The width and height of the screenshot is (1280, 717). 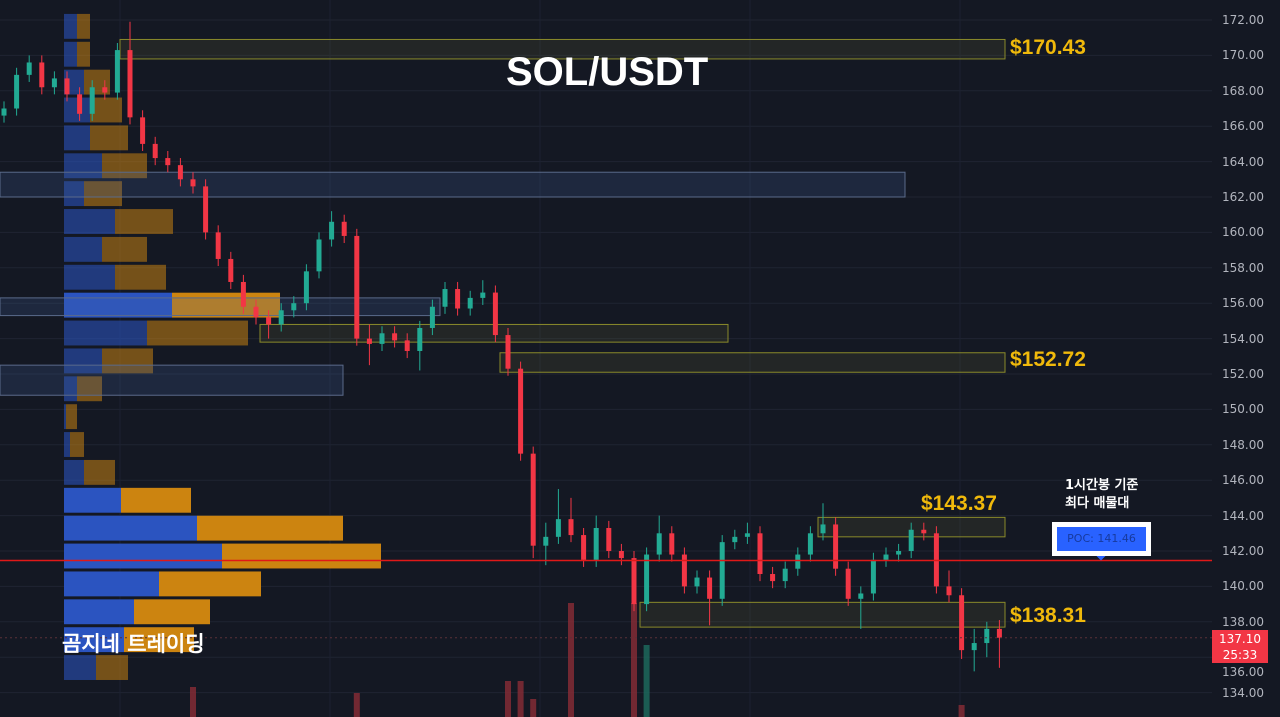 I want to click on poc-note: 1시간봉 기준 최다 매물대, so click(x=1101, y=495).